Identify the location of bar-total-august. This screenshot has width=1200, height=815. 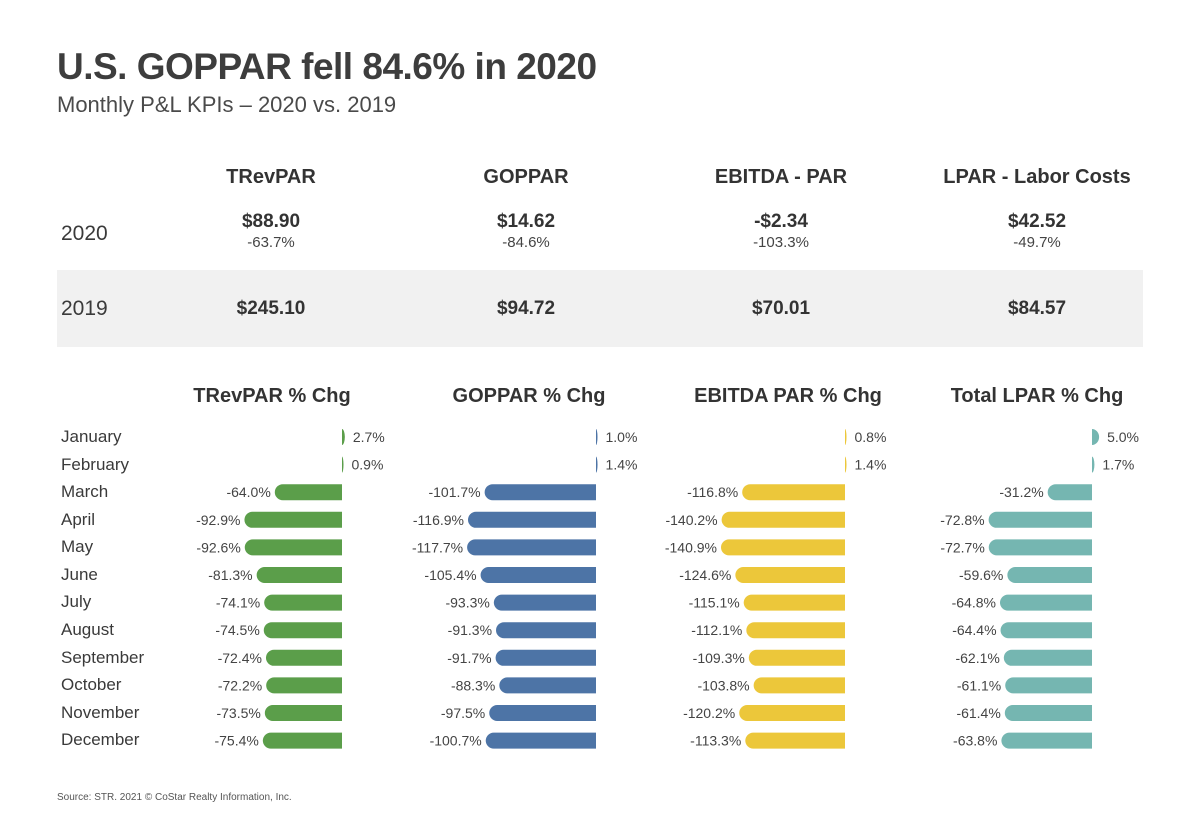
(1046, 630).